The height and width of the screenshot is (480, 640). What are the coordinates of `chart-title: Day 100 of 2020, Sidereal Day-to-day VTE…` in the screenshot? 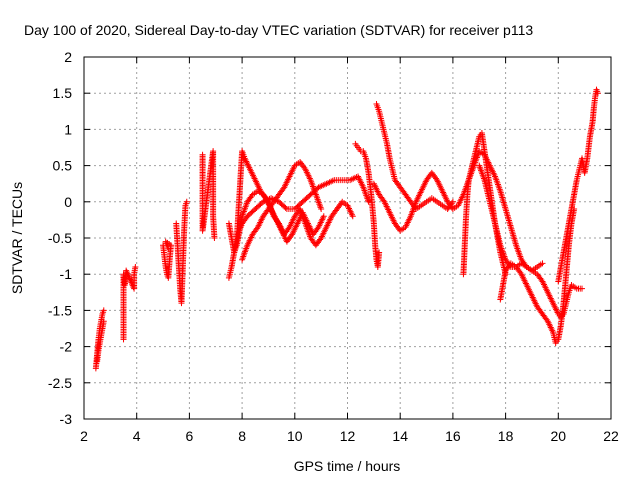 It's located at (278, 30).